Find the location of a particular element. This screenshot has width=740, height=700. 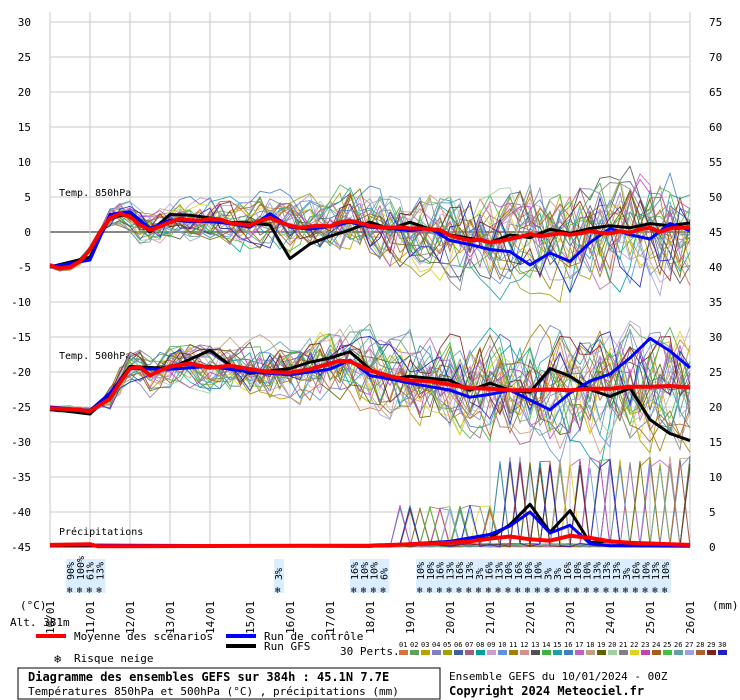

right-tick-label: 5 is located at coordinates (712, 512).